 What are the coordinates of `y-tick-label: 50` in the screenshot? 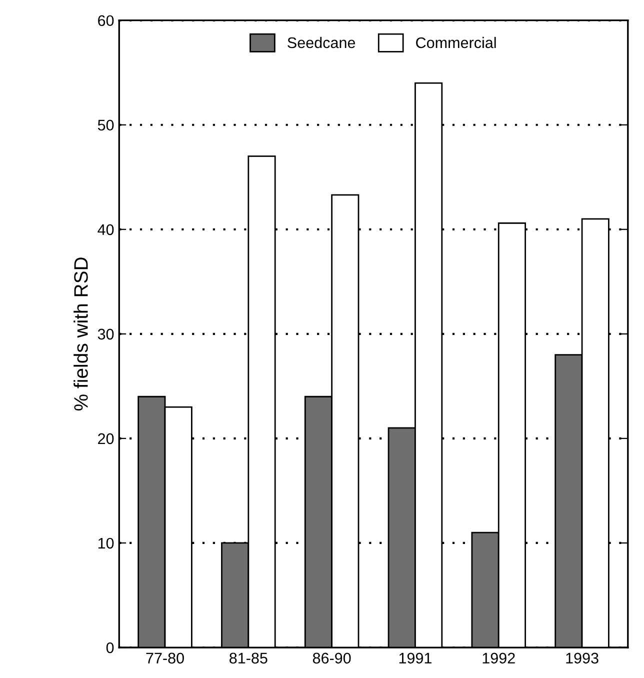 It's located at (106, 125).